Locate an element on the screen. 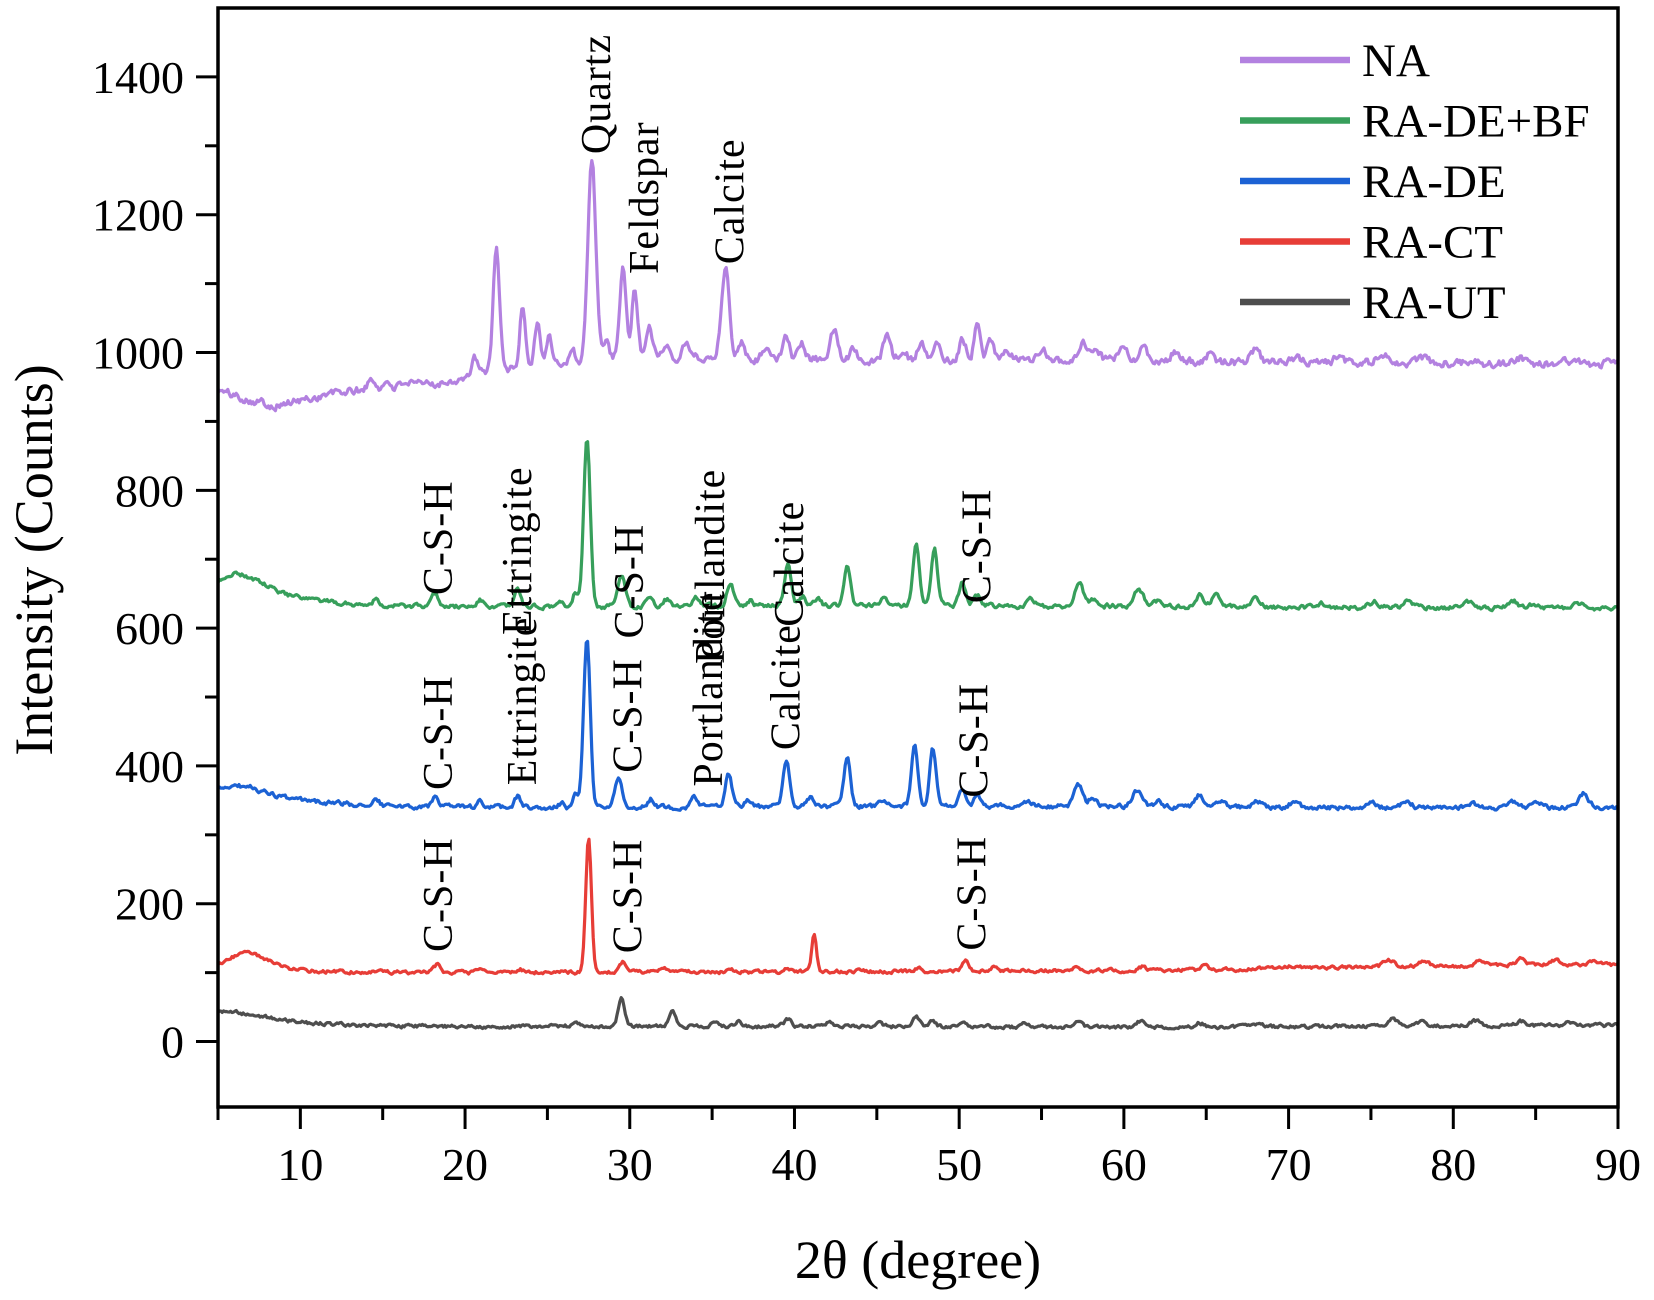  curve-RA-DE+BF is located at coordinates (918, 526).